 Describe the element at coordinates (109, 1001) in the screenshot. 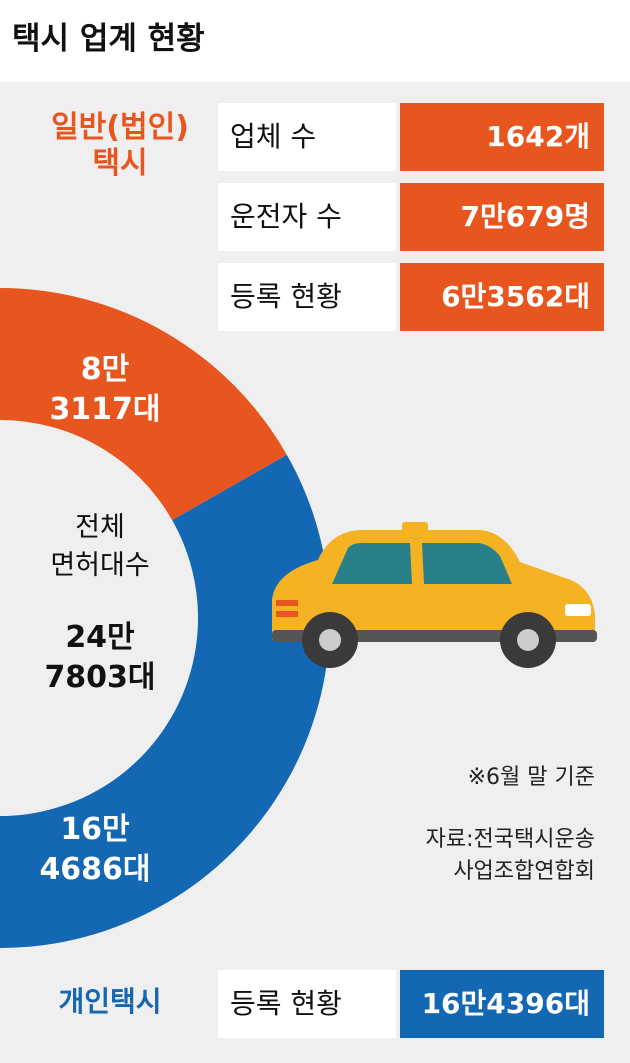

I see `personal-title: 개인택시` at that location.